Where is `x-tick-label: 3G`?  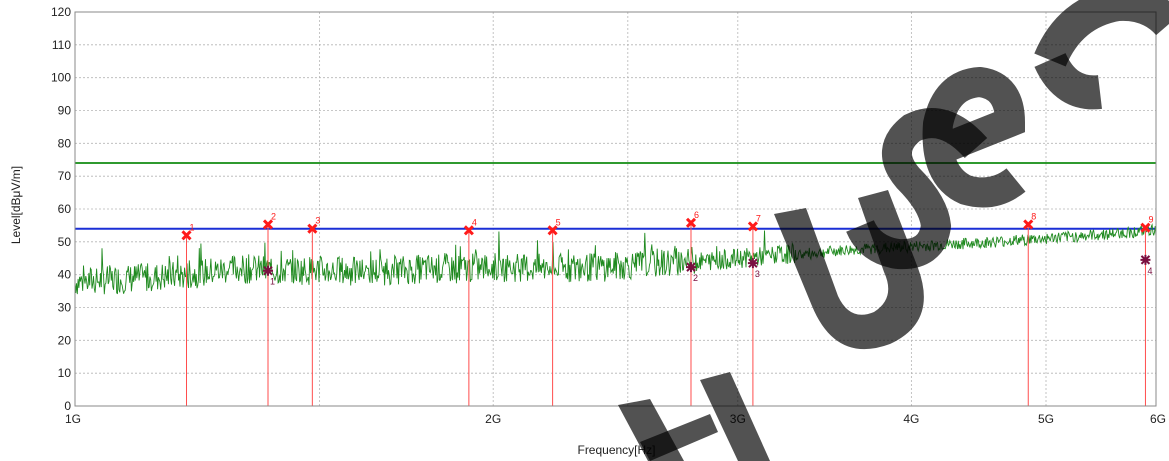
x-tick-label: 3G is located at coordinates (738, 419).